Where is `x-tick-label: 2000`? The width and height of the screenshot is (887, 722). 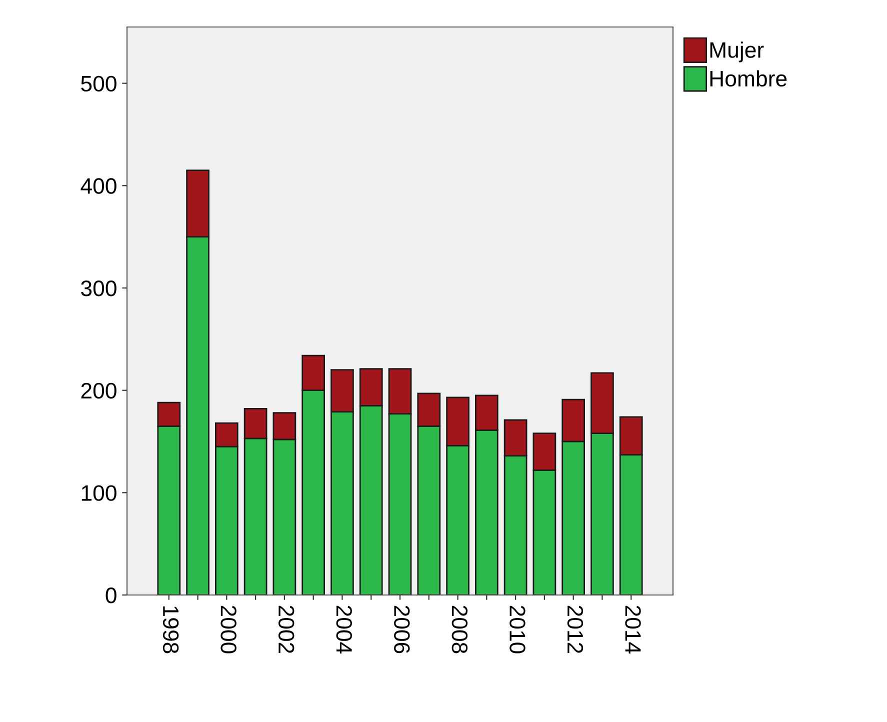
x-tick-label: 2000 is located at coordinates (228, 630).